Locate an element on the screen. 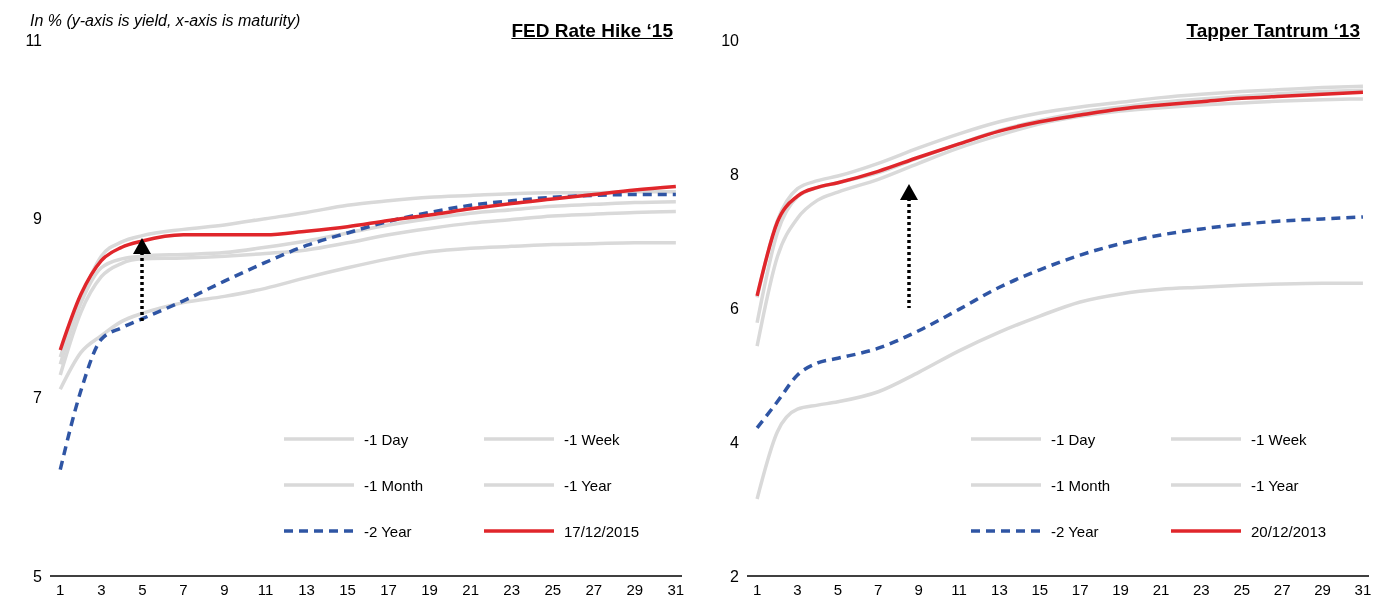 This screenshot has height=609, width=1374. y-tick-label: 5 is located at coordinates (38, 576).